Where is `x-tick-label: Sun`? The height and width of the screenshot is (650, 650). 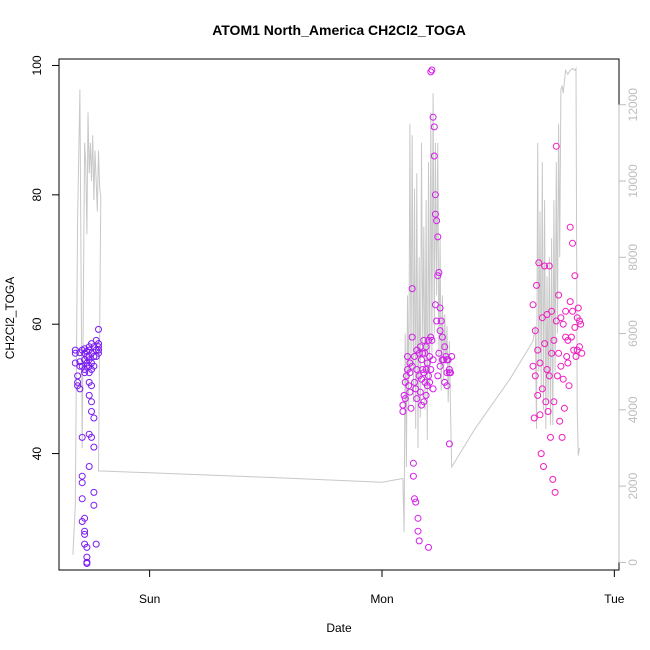 x-tick-label: Sun is located at coordinates (149, 599).